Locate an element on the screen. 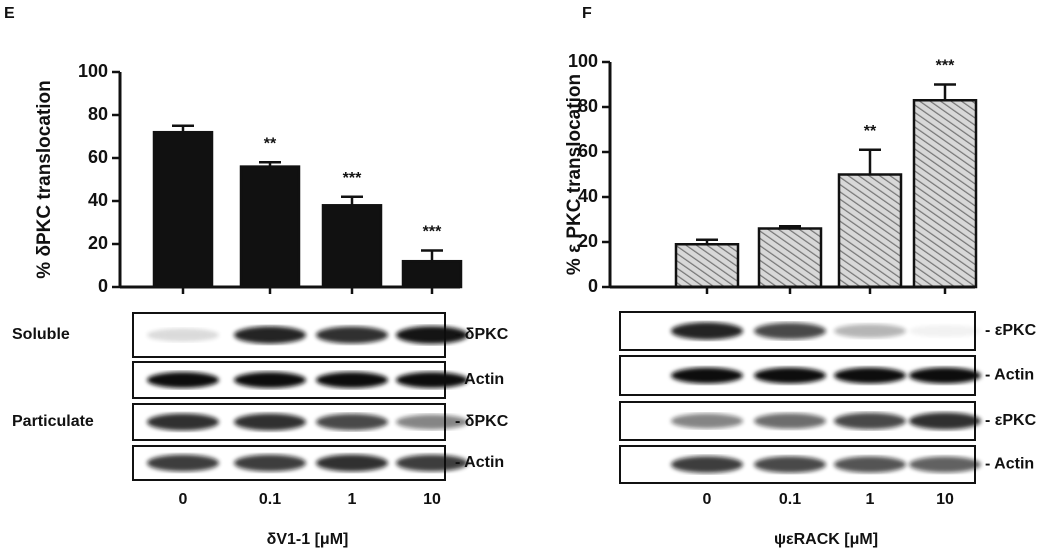 Image resolution: width=1050 pixels, height=551 pixels. x-axis-label: δV1-1 [μM] is located at coordinates (308, 539).